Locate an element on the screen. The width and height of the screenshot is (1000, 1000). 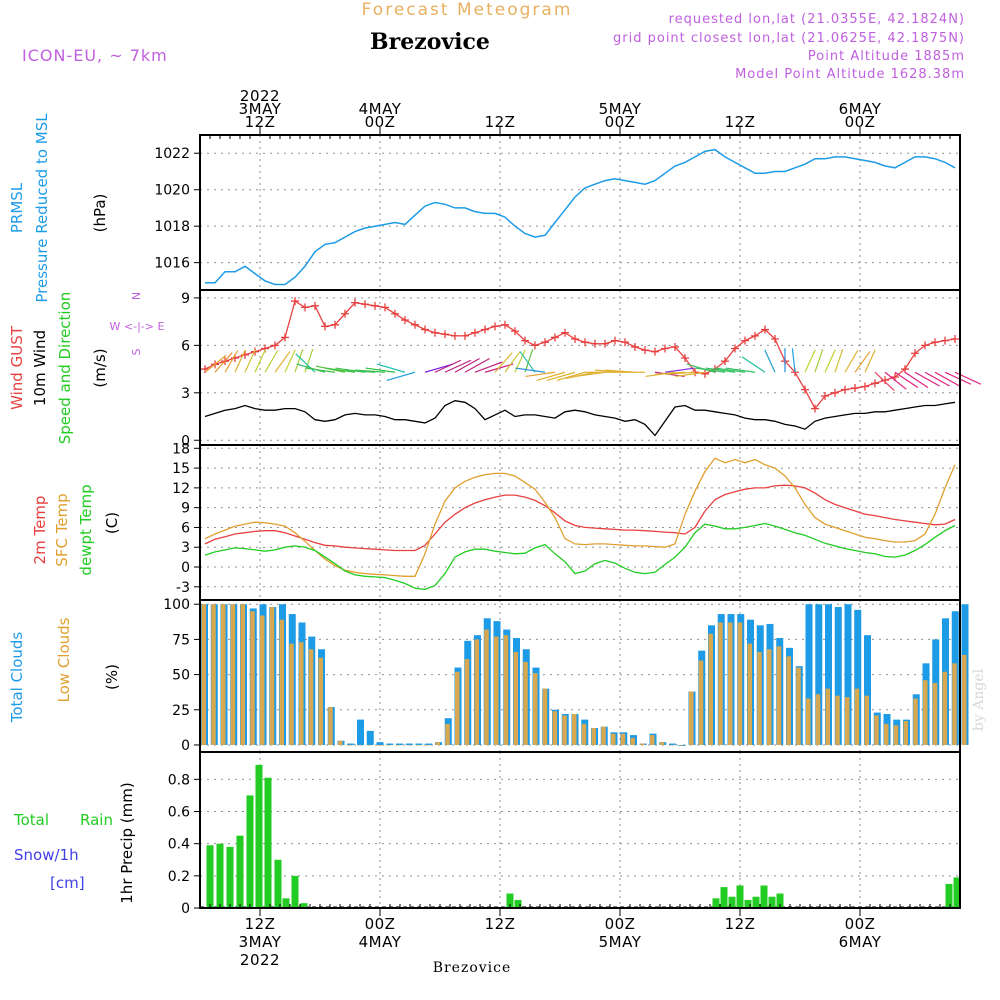
location-title: Brezovice is located at coordinates (430, 42).